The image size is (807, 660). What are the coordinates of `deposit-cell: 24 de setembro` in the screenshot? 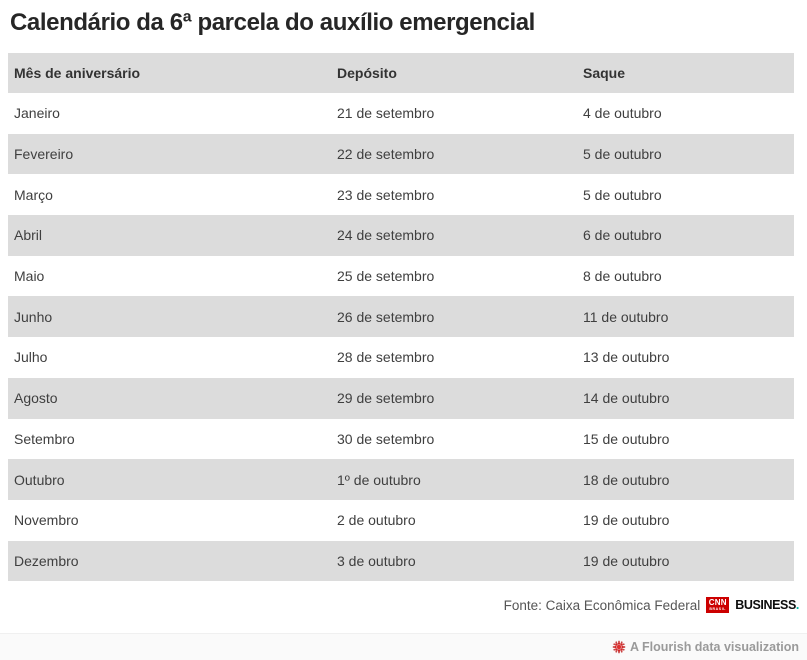 It's located at (386, 235).